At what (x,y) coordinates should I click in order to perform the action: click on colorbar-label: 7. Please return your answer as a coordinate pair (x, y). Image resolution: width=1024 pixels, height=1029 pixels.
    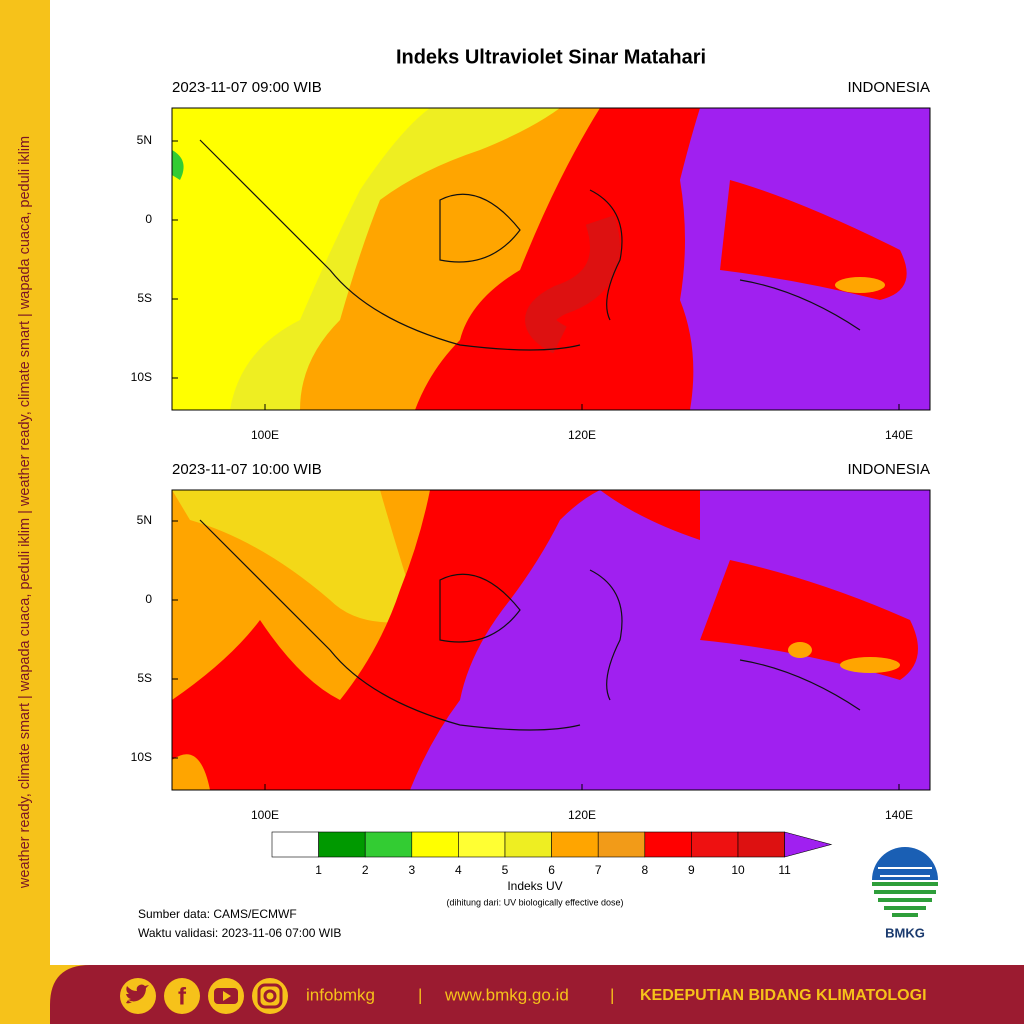
    Looking at the image, I should click on (598, 870).